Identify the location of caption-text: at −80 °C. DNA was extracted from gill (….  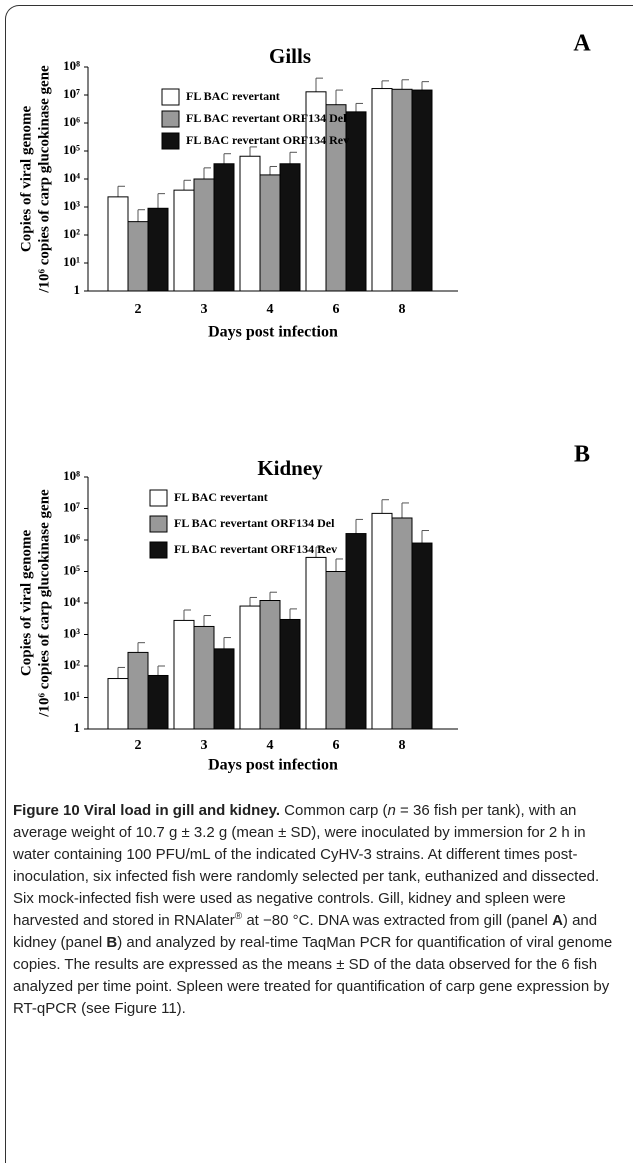
(397, 920).